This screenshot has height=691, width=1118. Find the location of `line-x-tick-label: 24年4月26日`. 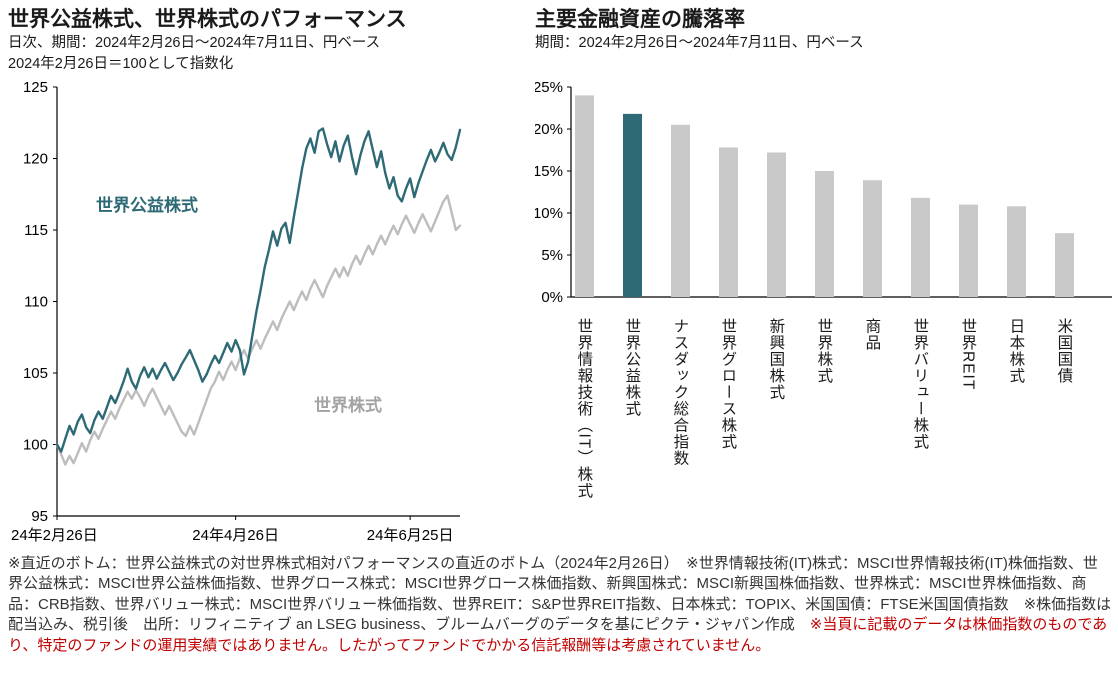

line-x-tick-label: 24年4月26日 is located at coordinates (235, 535).